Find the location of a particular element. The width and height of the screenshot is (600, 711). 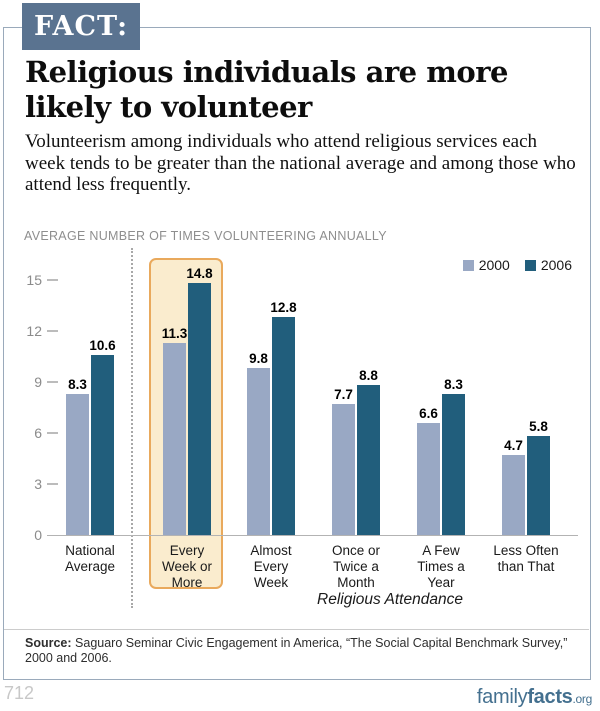

bar-2000-less-often-than-that is located at coordinates (513, 495).